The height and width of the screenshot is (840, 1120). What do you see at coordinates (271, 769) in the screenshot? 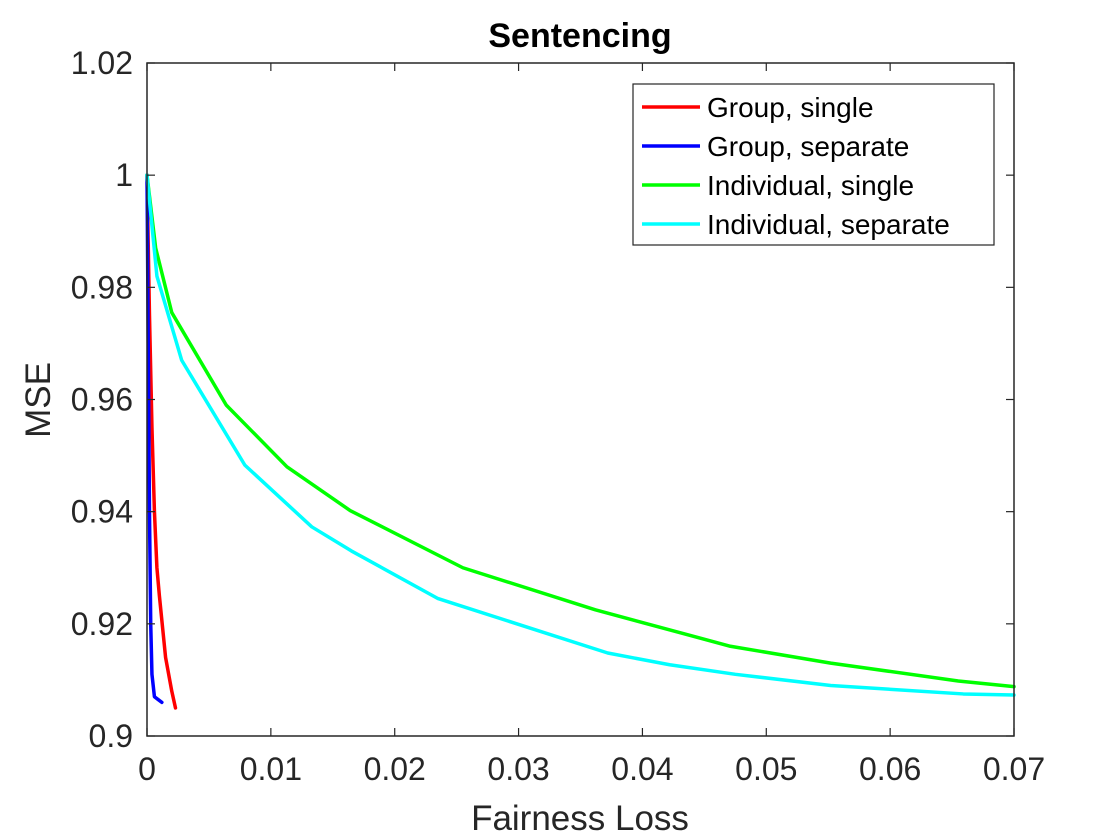
I see `x-tick-label: 0.01` at bounding box center [271, 769].